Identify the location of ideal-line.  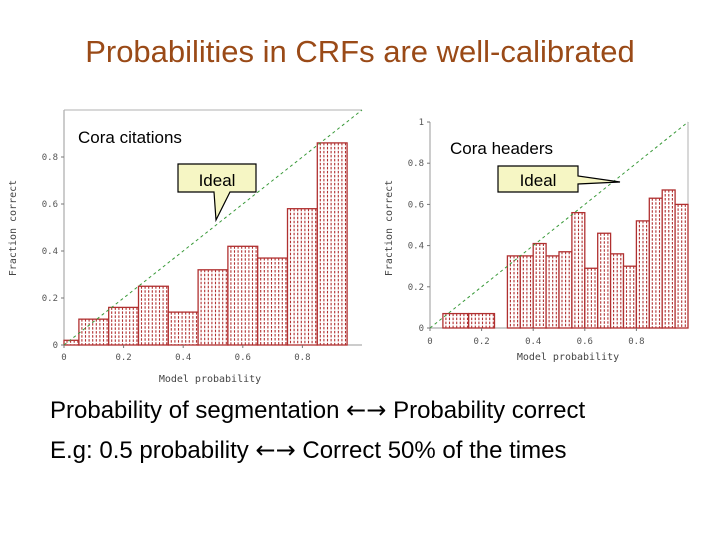
(559, 225).